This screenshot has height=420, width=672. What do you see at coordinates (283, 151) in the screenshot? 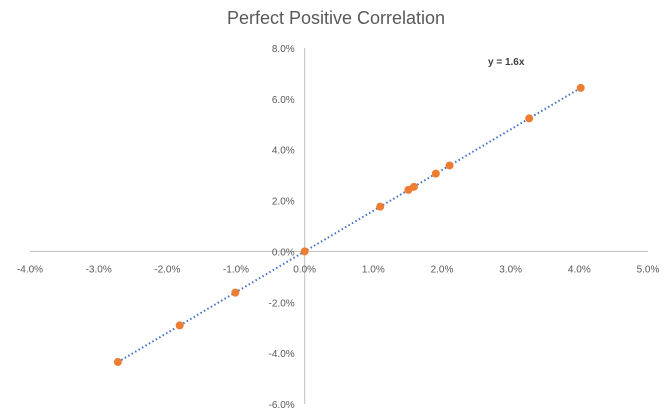
I see `y-tick-label: 4.0%` at bounding box center [283, 151].